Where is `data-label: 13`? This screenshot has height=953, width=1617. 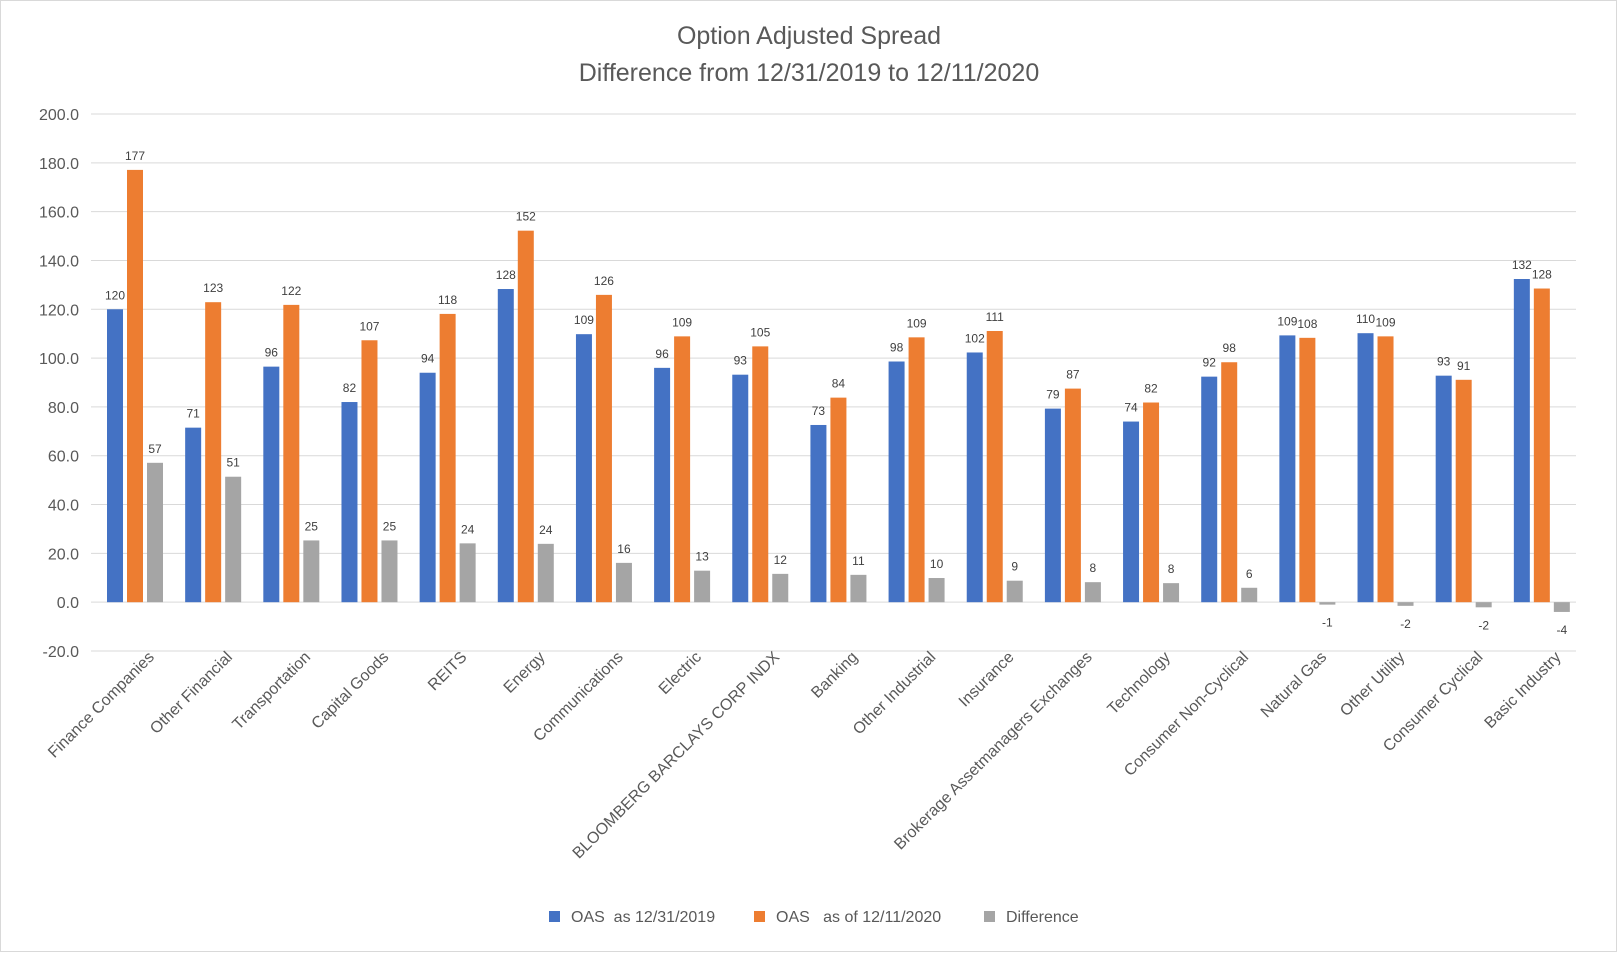 data-label: 13 is located at coordinates (702, 557).